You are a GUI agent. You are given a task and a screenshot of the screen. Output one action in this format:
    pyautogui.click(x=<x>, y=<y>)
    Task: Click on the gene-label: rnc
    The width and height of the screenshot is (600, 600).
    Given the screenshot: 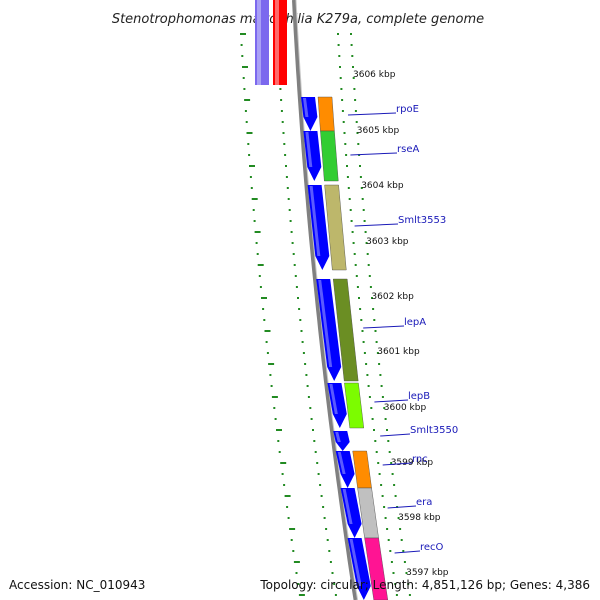 What is the action you would take?
    pyautogui.click(x=420, y=459)
    